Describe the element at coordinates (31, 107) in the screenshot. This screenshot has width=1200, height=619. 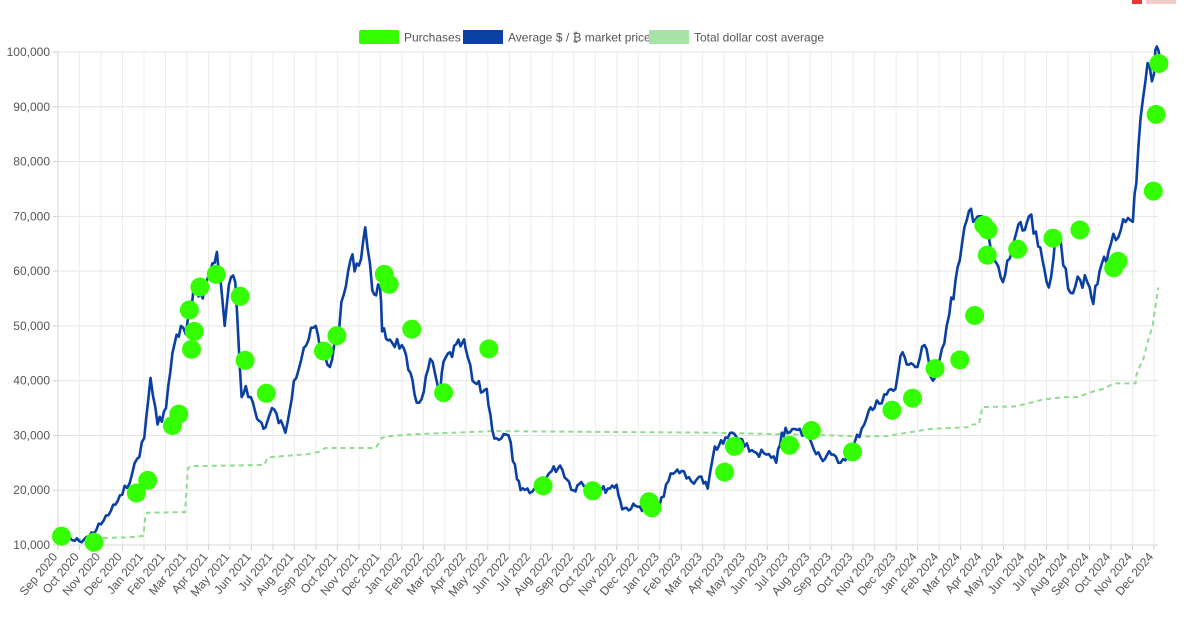
I see `y-tick-label: 90,000` at that location.